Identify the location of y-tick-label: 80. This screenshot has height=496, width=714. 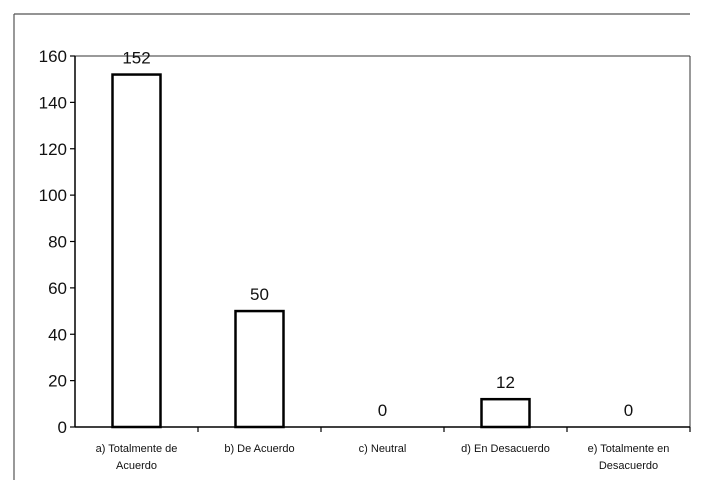
(57, 242).